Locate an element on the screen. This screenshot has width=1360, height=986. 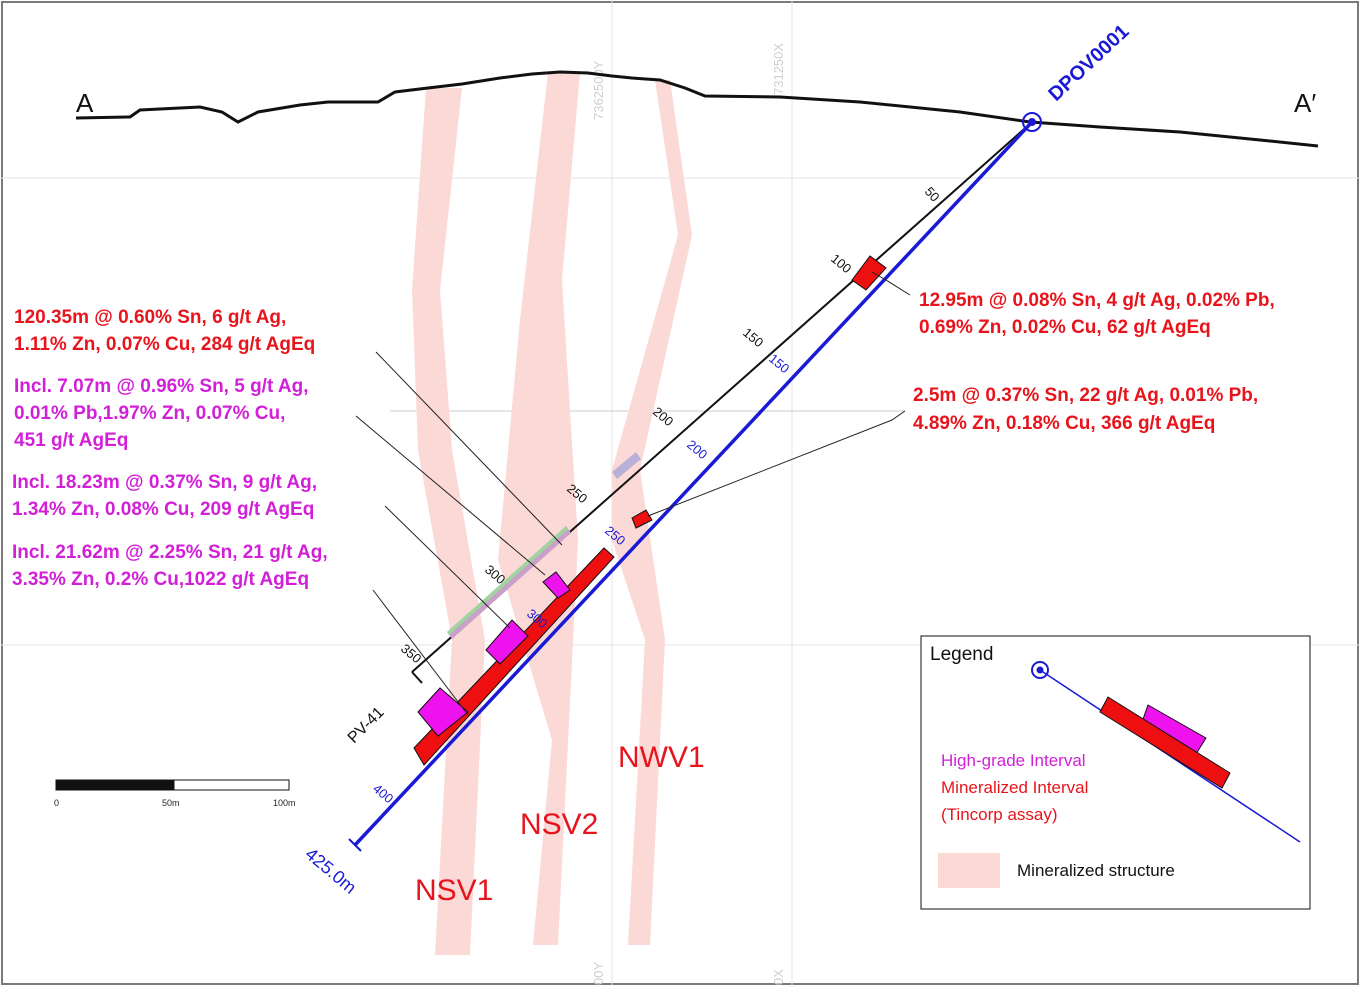
high-grade-intervals is located at coordinates (494, 654).